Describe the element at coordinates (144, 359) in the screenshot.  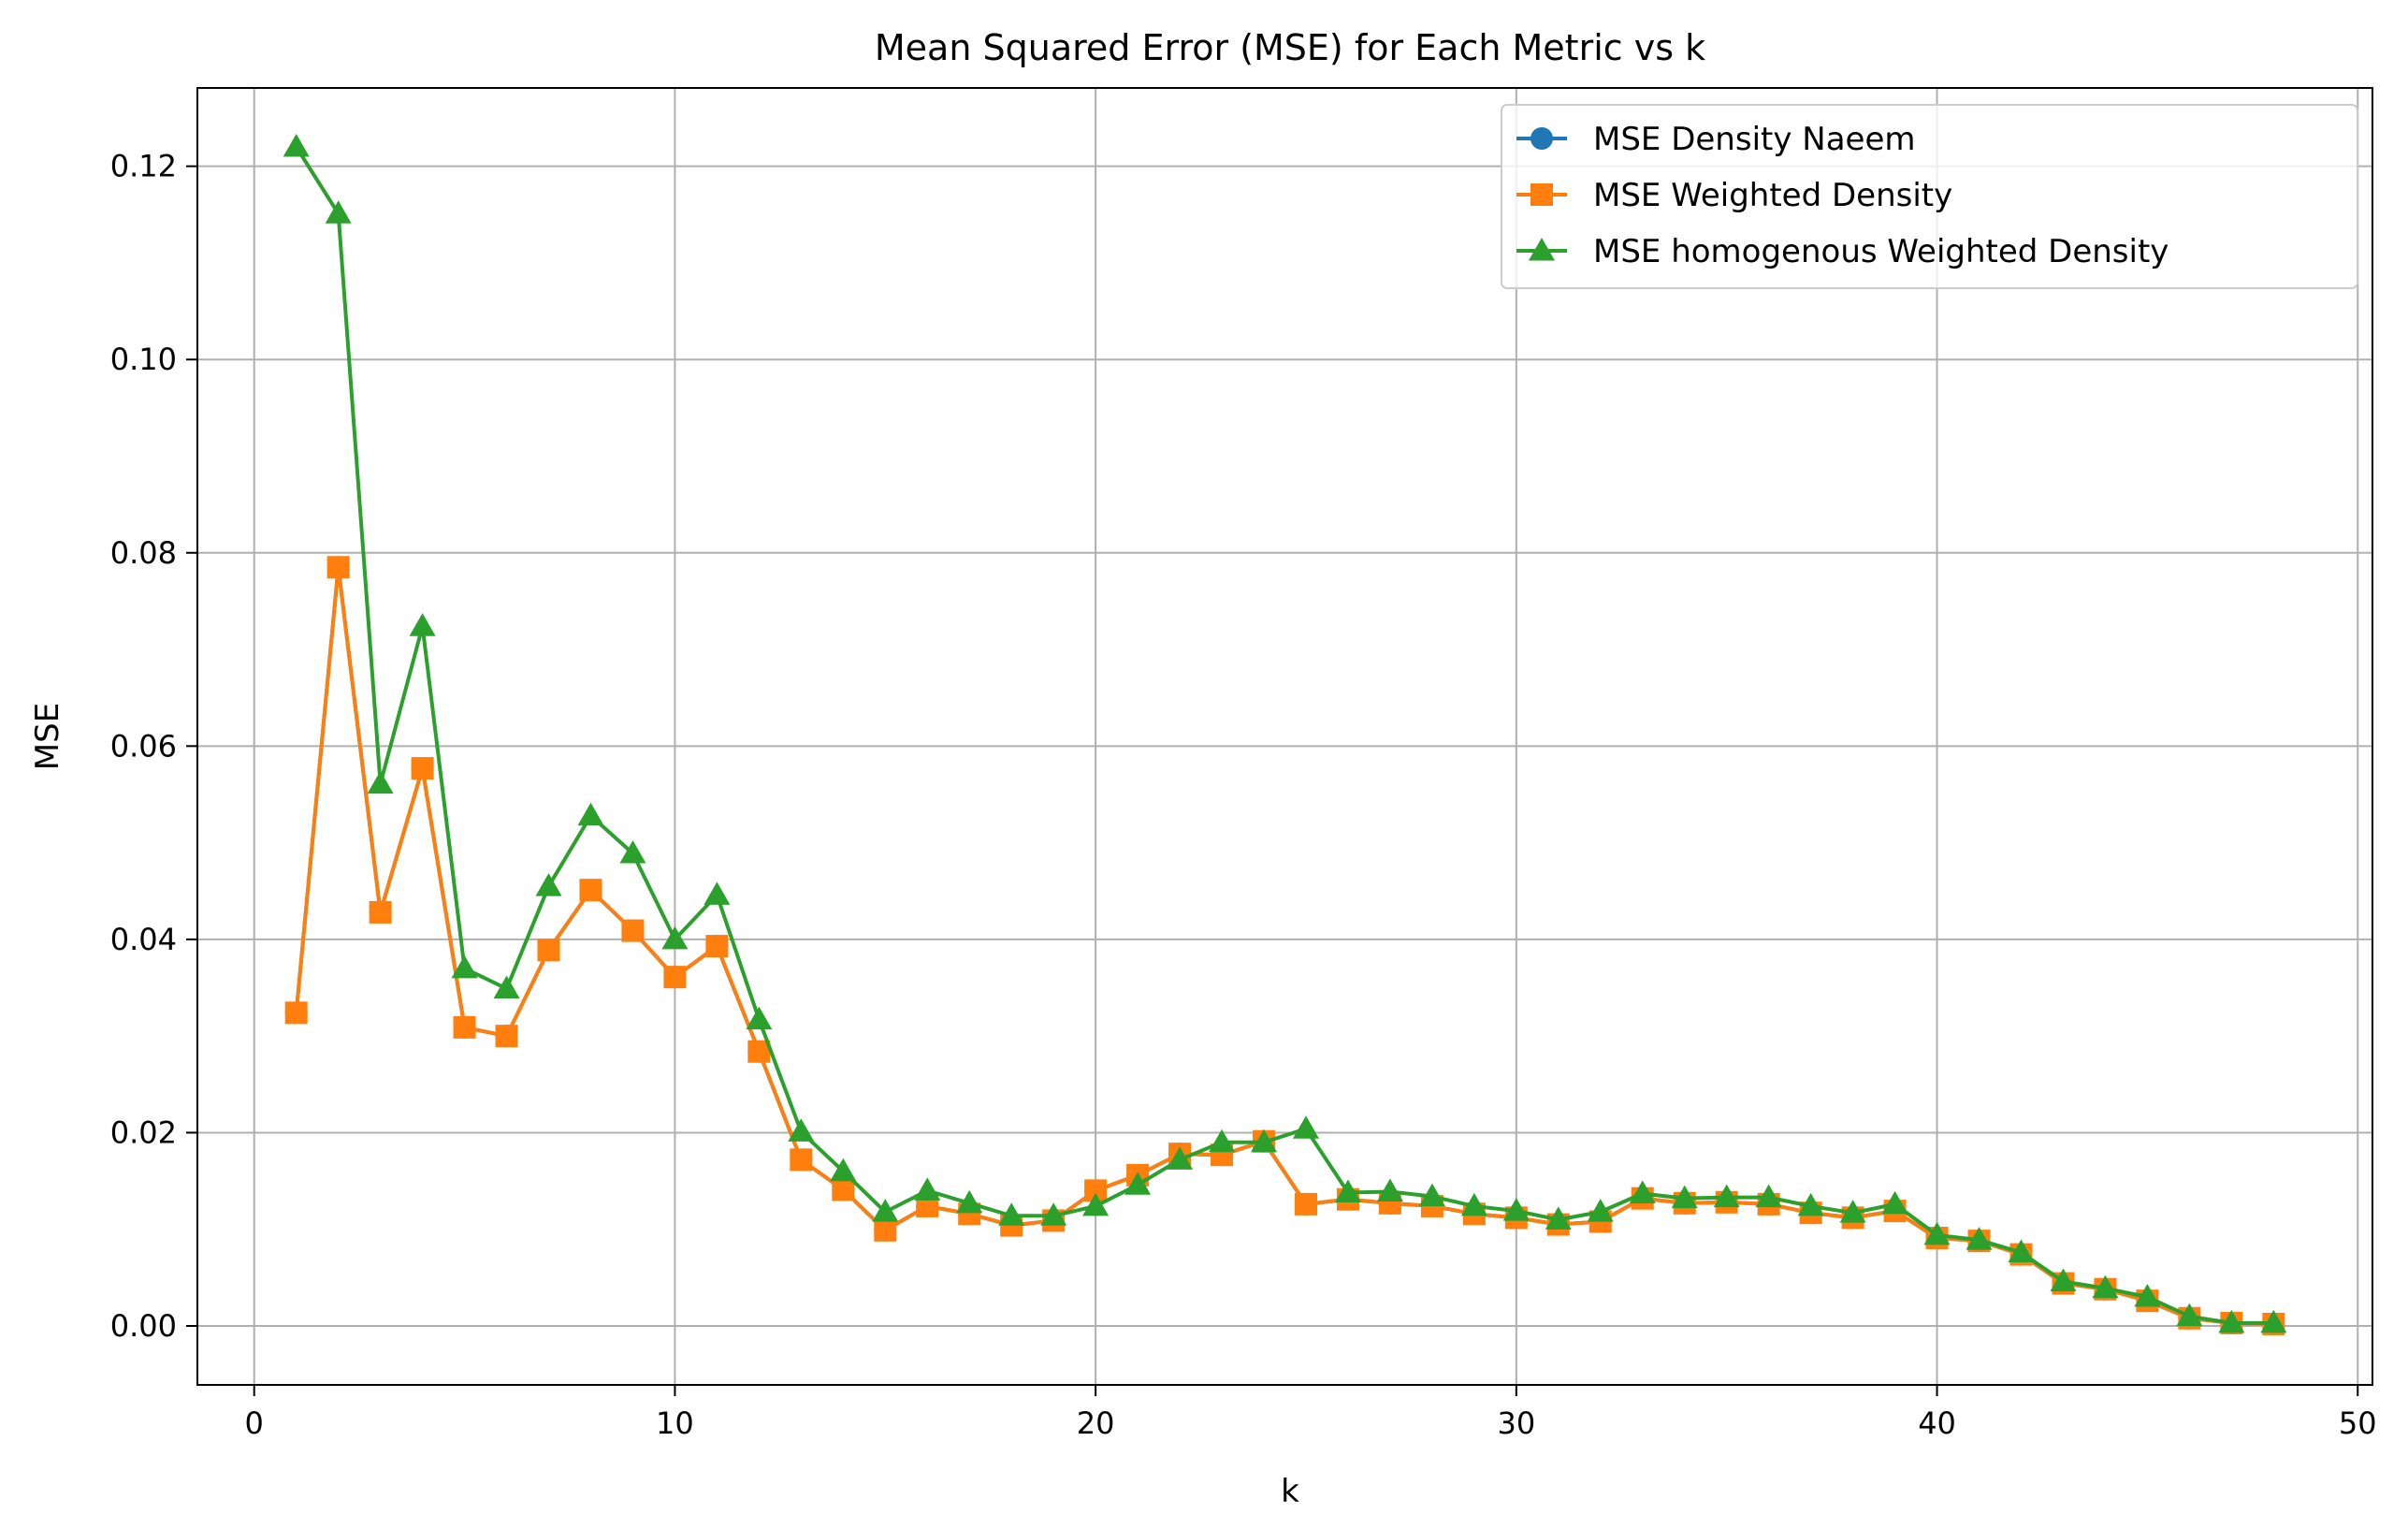
I see `y-tick-label: 0.10` at that location.